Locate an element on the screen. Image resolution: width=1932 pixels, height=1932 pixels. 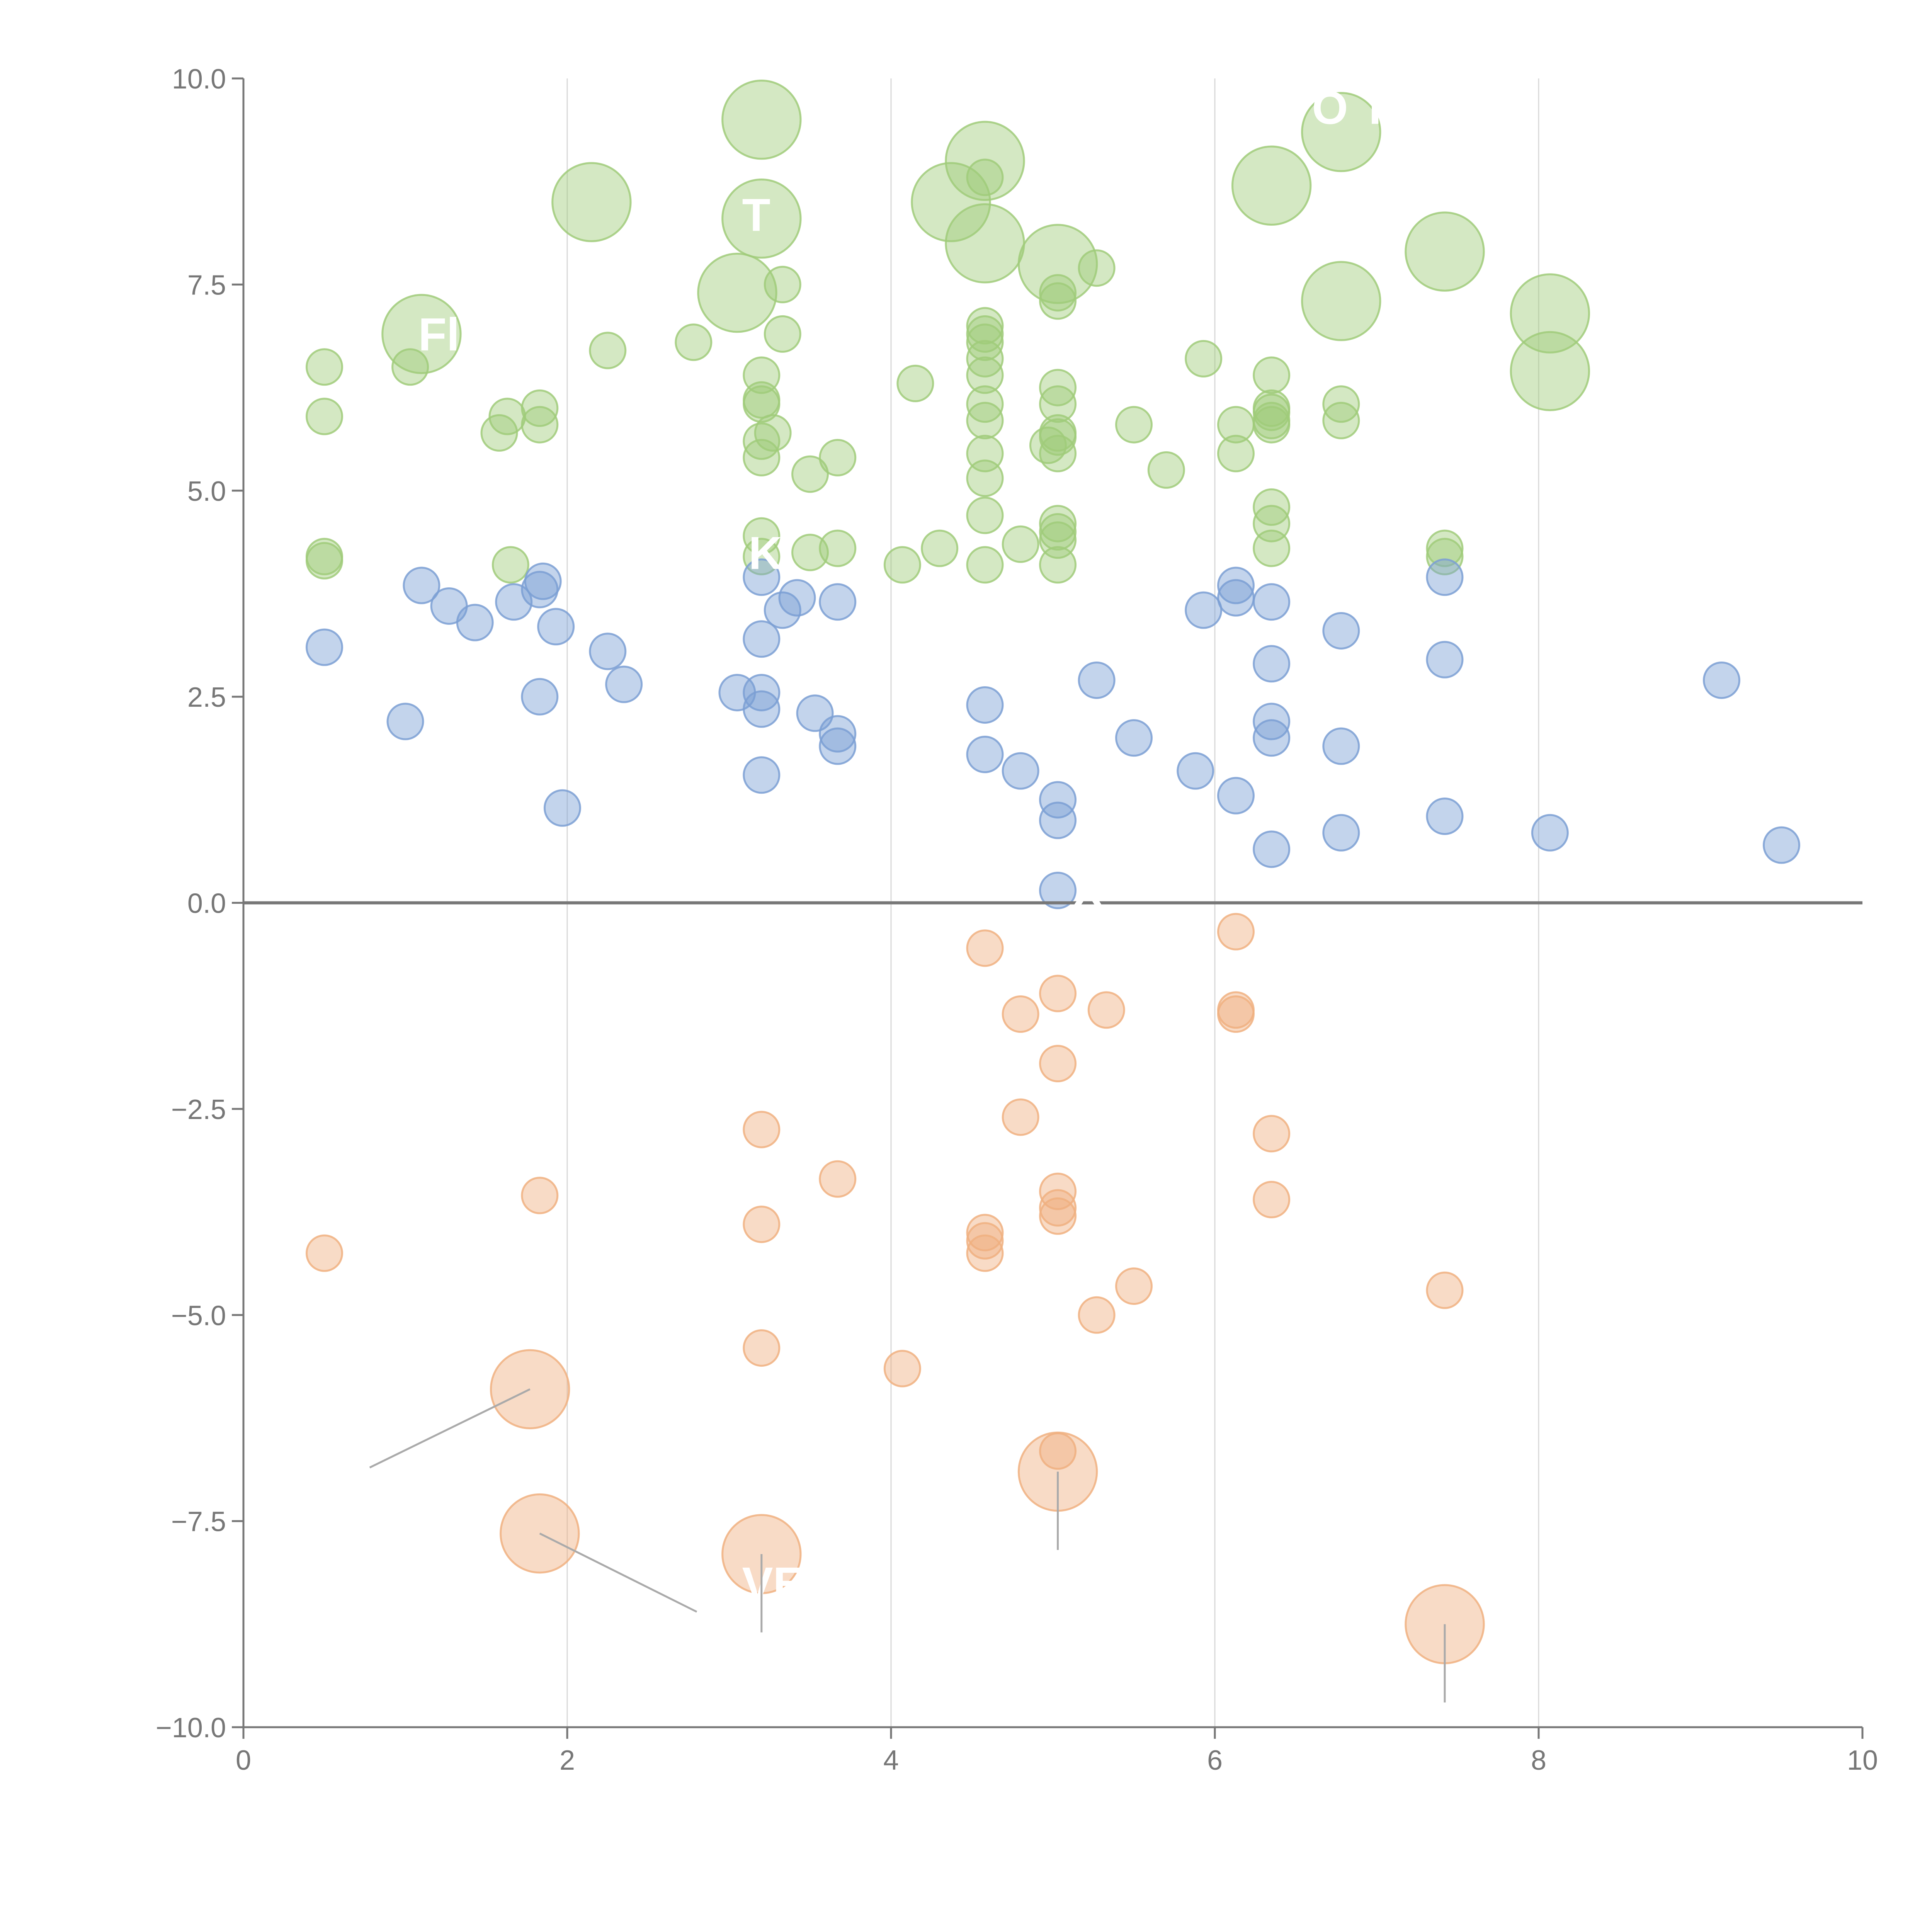
annotation-label: VE is located at coordinates (773, 1584).